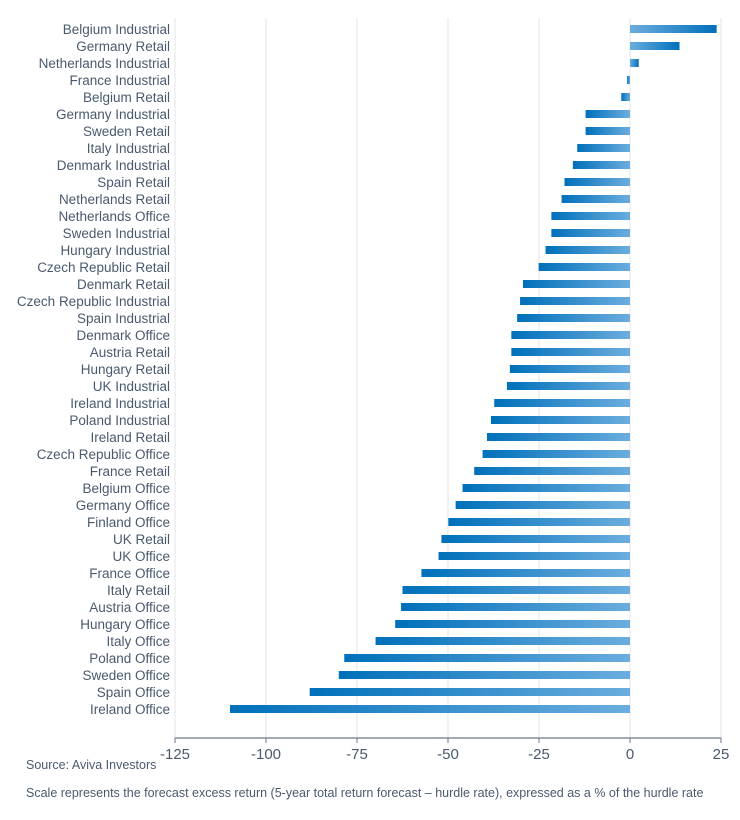 Image resolution: width=740 pixels, height=820 pixels. What do you see at coordinates (93, 301) in the screenshot?
I see `category-label: Czech Republic Industrial` at bounding box center [93, 301].